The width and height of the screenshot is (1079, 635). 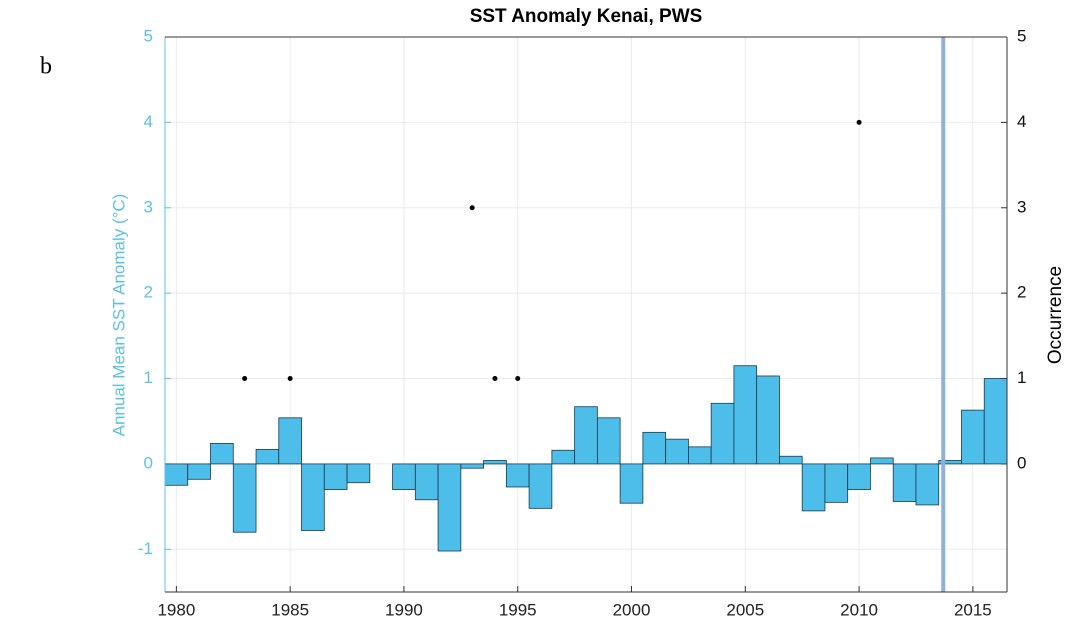 I want to click on x-tick-label: 1990, so click(x=404, y=609).